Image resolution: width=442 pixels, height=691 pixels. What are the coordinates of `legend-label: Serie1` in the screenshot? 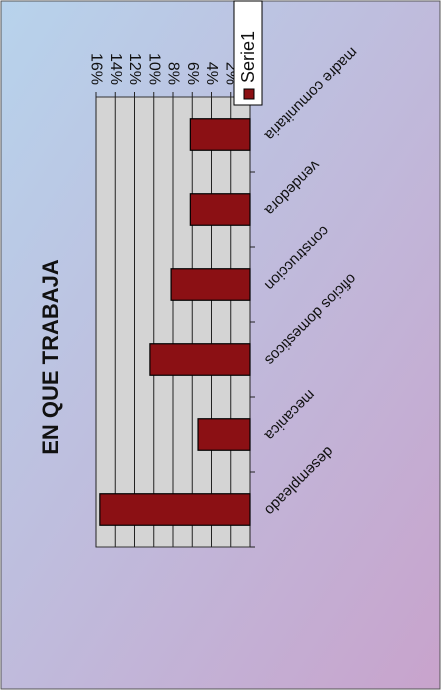 It's located at (248, 57).